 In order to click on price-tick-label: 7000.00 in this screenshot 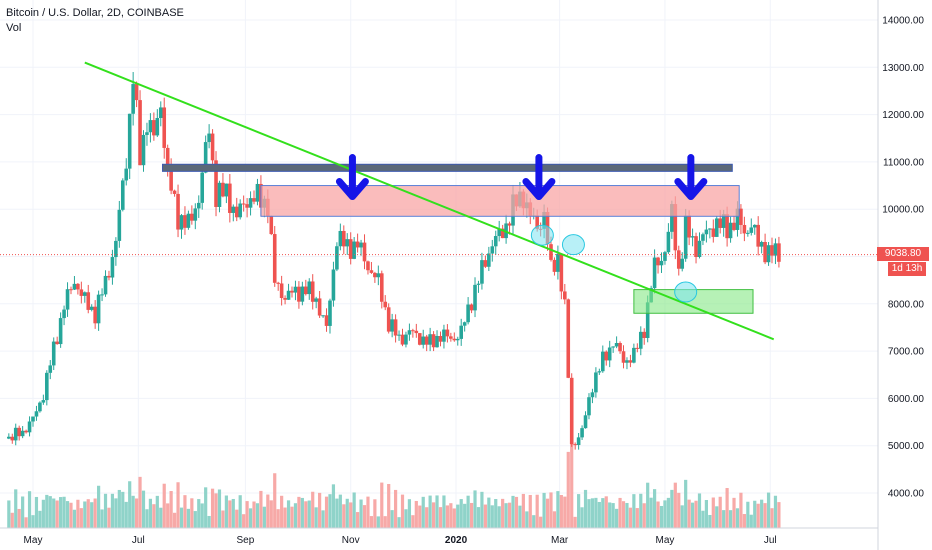, I will do `click(906, 352)`.